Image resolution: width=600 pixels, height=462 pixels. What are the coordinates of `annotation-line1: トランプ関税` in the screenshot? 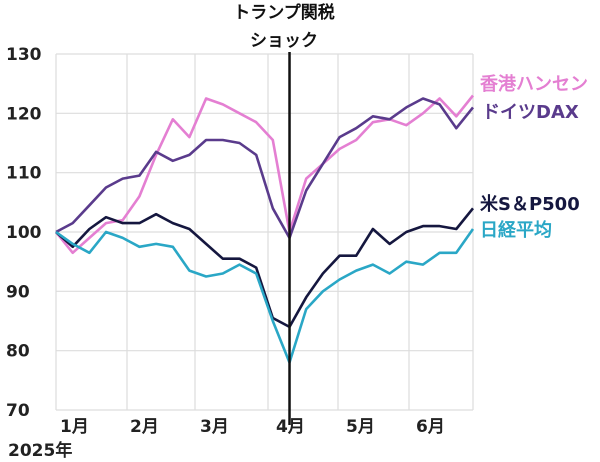 It's located at (284, 12).